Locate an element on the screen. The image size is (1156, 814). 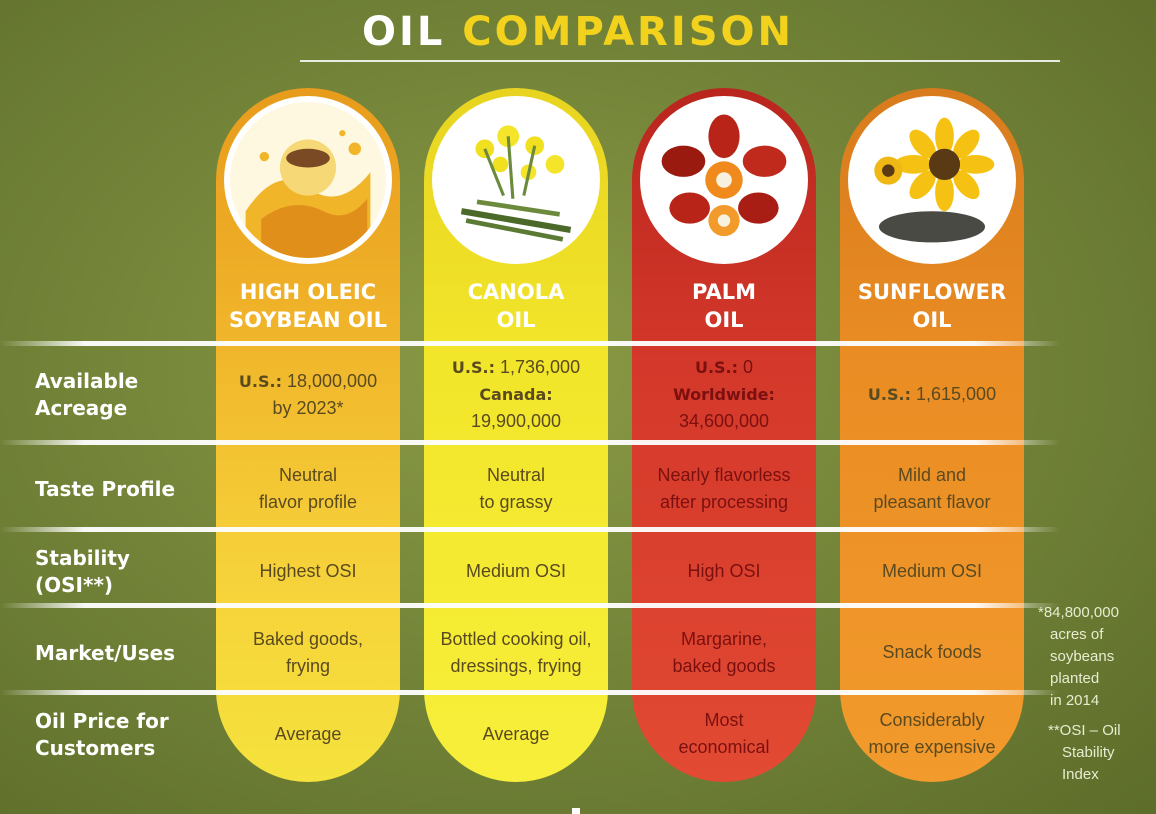
oil-name-line1: PALM is located at coordinates (724, 292).